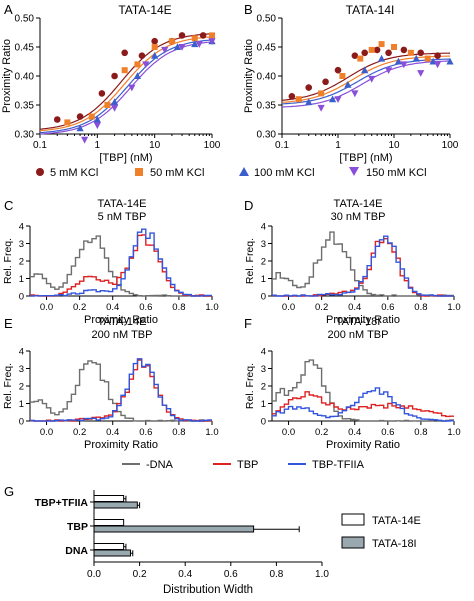 The width and height of the screenshot is (474, 601). Describe the element at coordinates (354, 171) in the screenshot. I see `legend-marker-150mm` at that location.